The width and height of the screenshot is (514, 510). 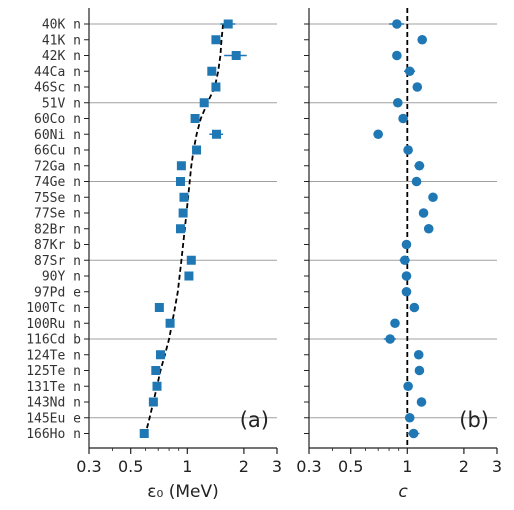 What do you see at coordinates (57, 166) in the screenshot?
I see `row-label: 72Ga n` at bounding box center [57, 166].